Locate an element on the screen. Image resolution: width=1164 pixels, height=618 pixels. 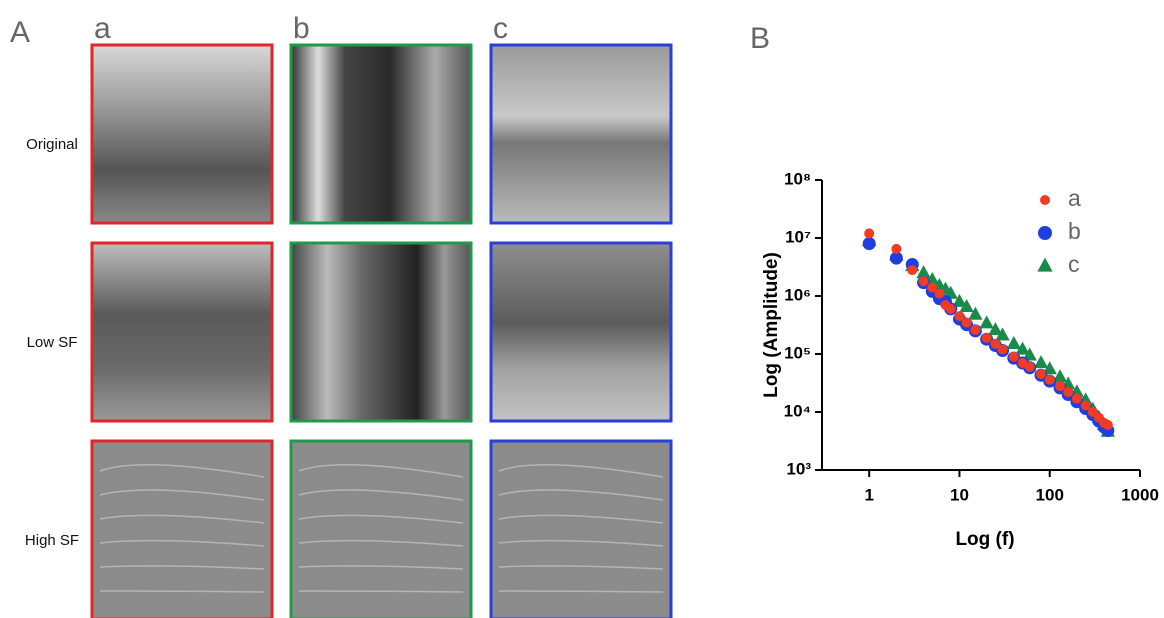
column-label: b is located at coordinates (301, 28).